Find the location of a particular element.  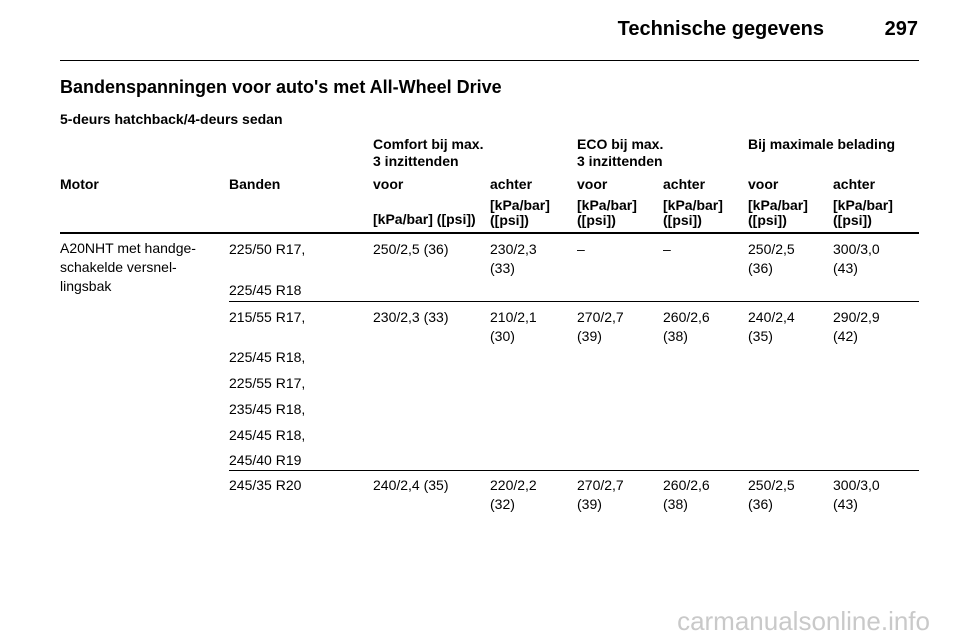

pressure-value: 210/2,1 (30) is located at coordinates (513, 326).